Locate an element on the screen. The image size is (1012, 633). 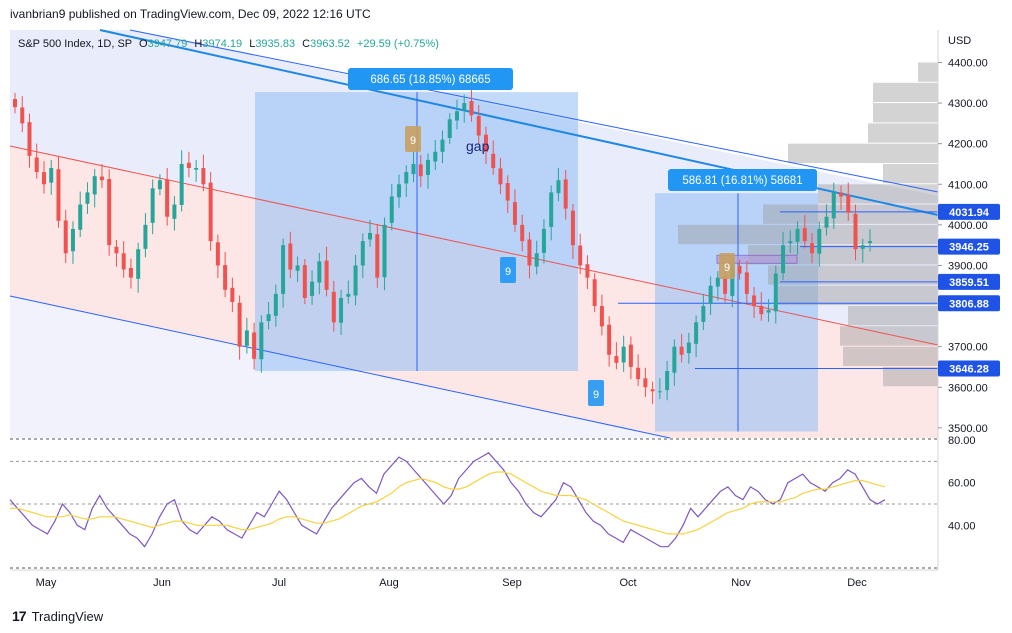
purple-zone is located at coordinates (757, 259).